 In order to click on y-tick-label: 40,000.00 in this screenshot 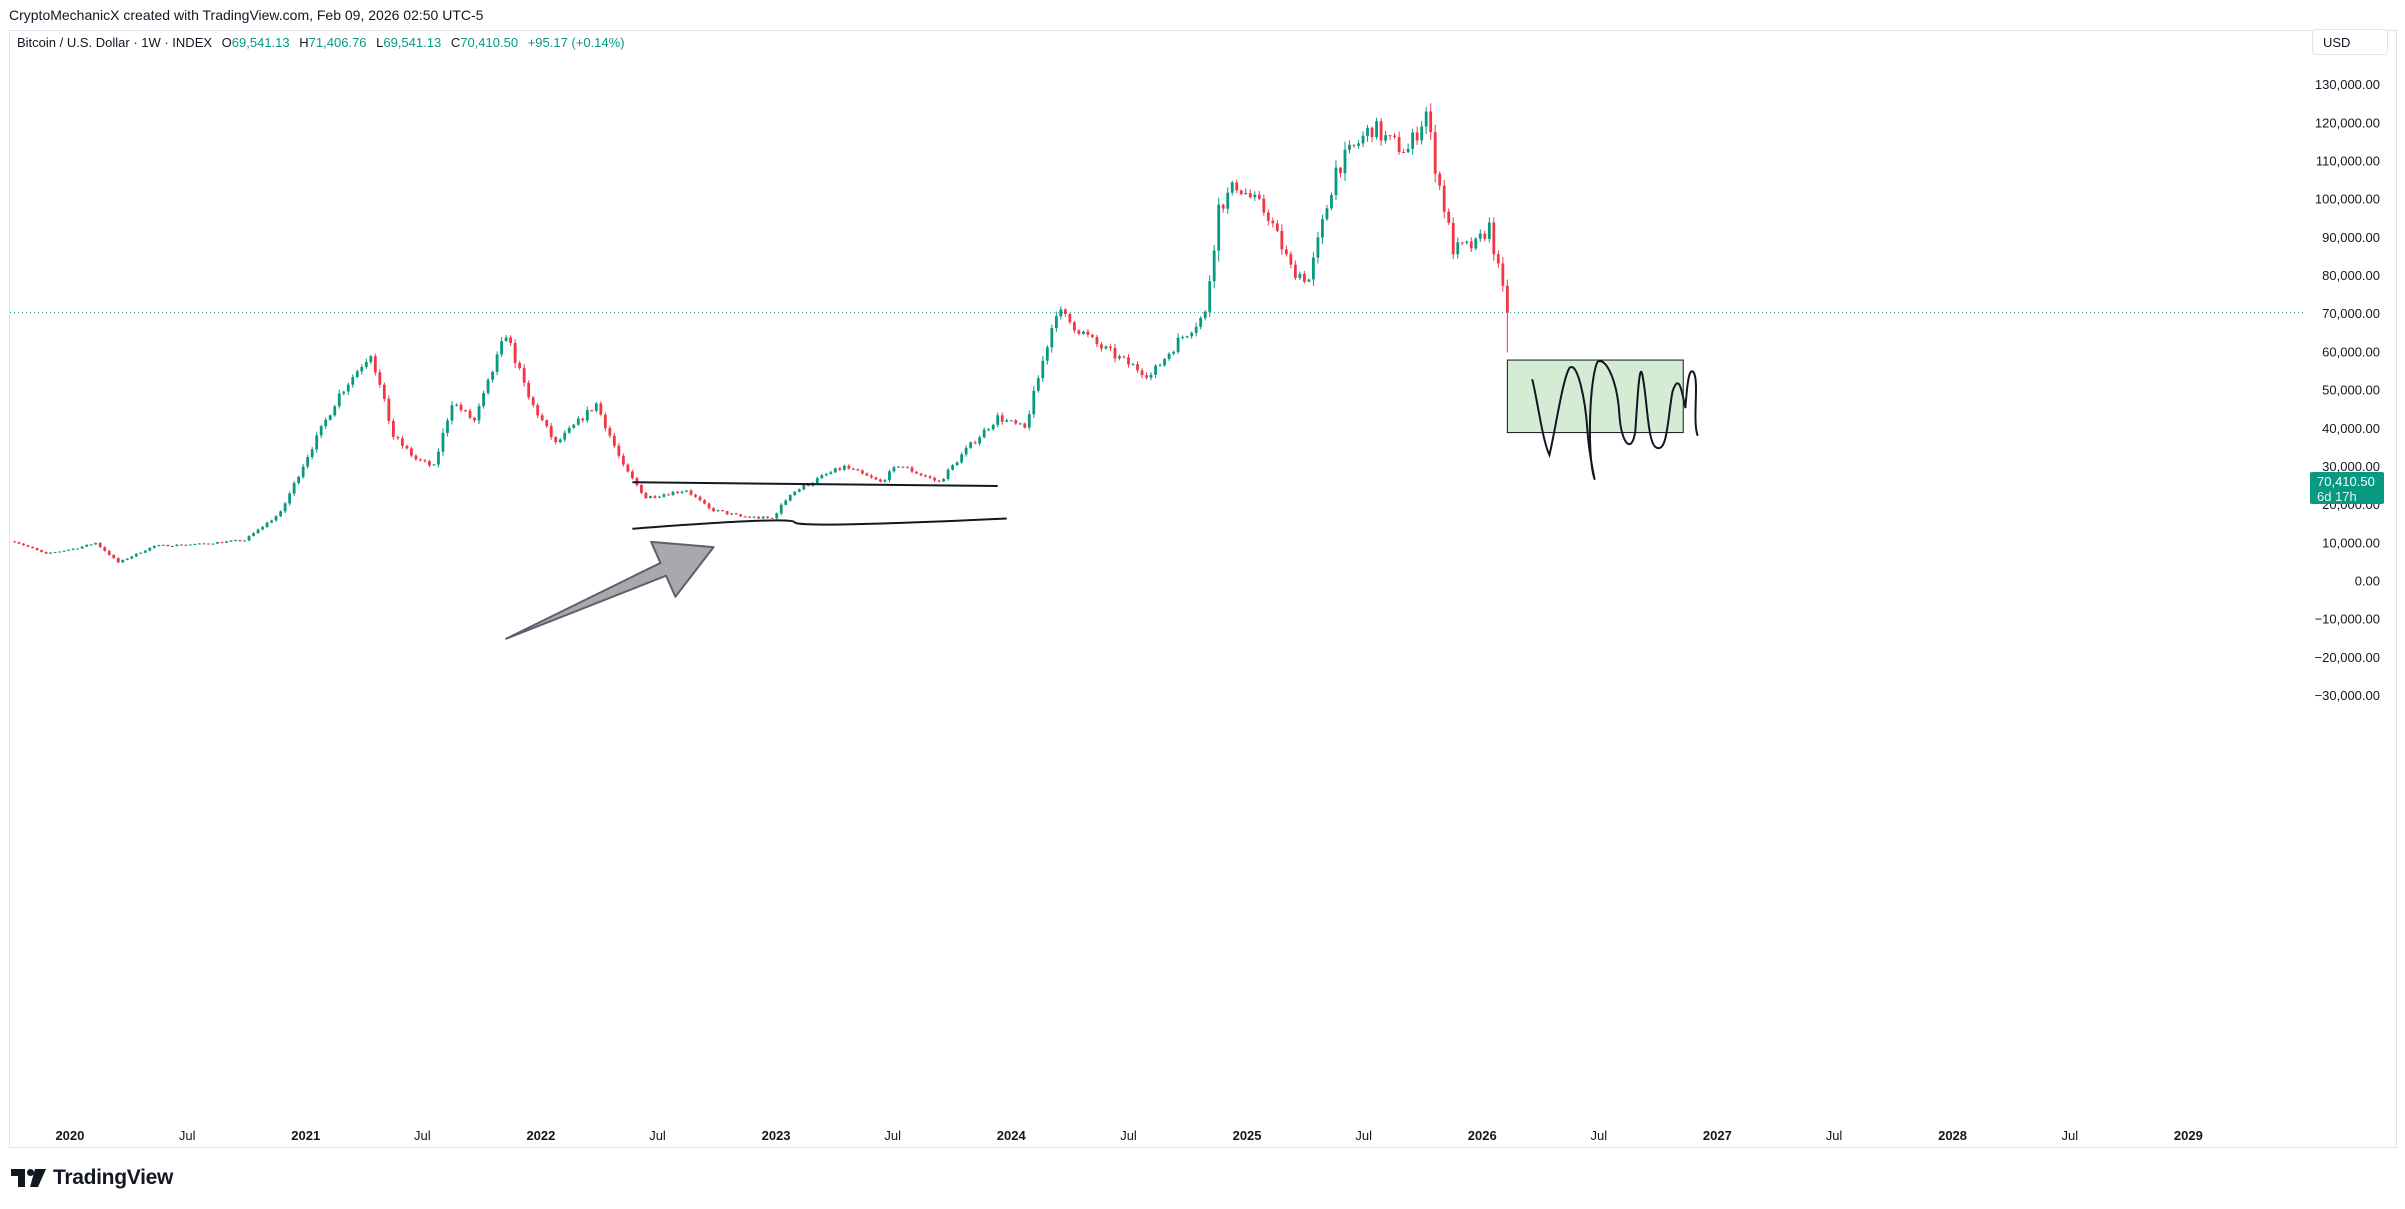, I will do `click(2351, 428)`.